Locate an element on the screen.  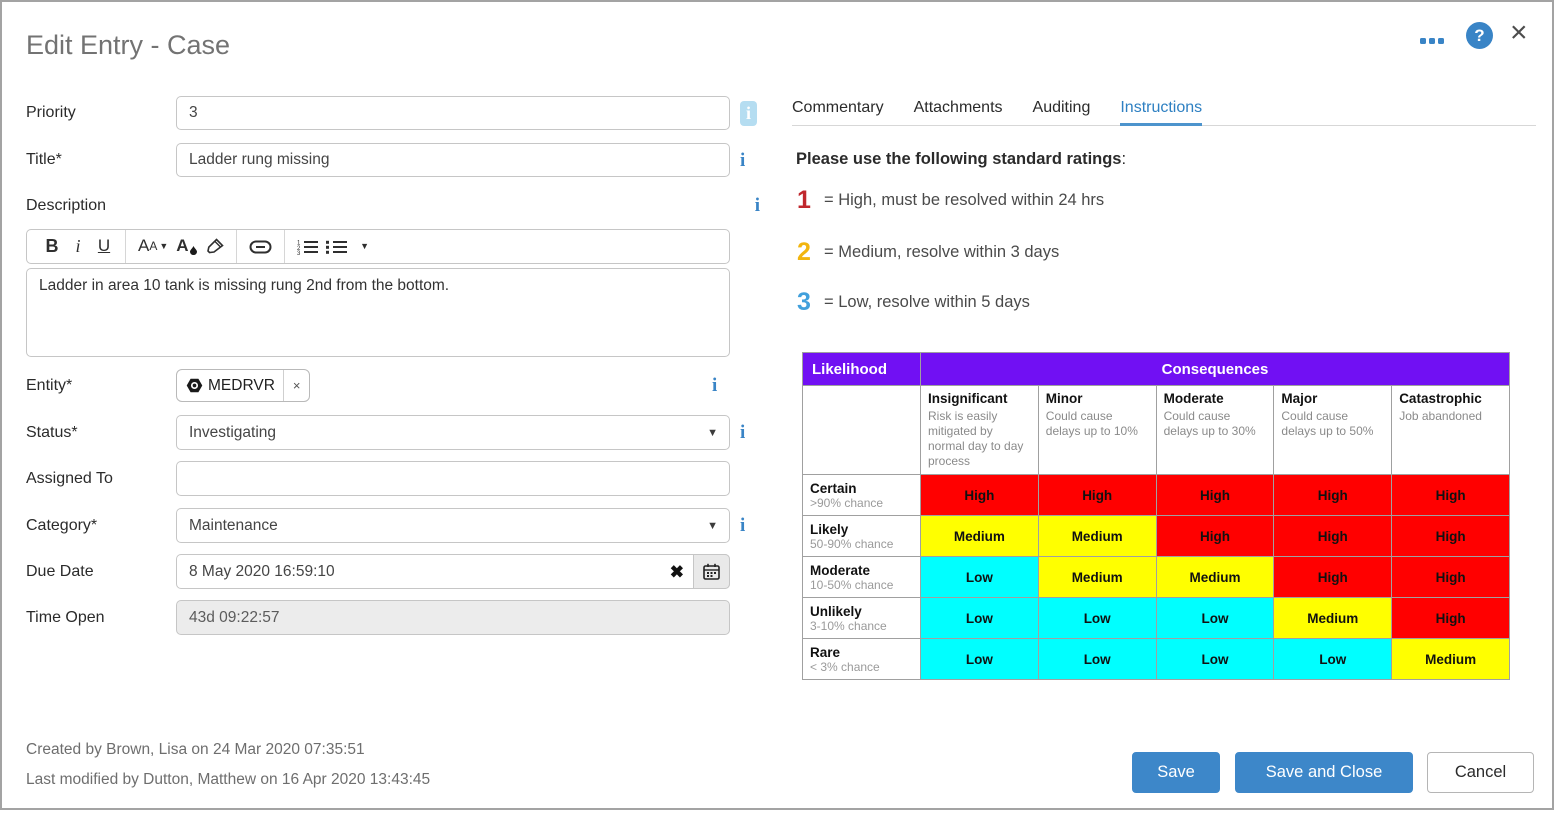
category-select is located at coordinates (453, 525).